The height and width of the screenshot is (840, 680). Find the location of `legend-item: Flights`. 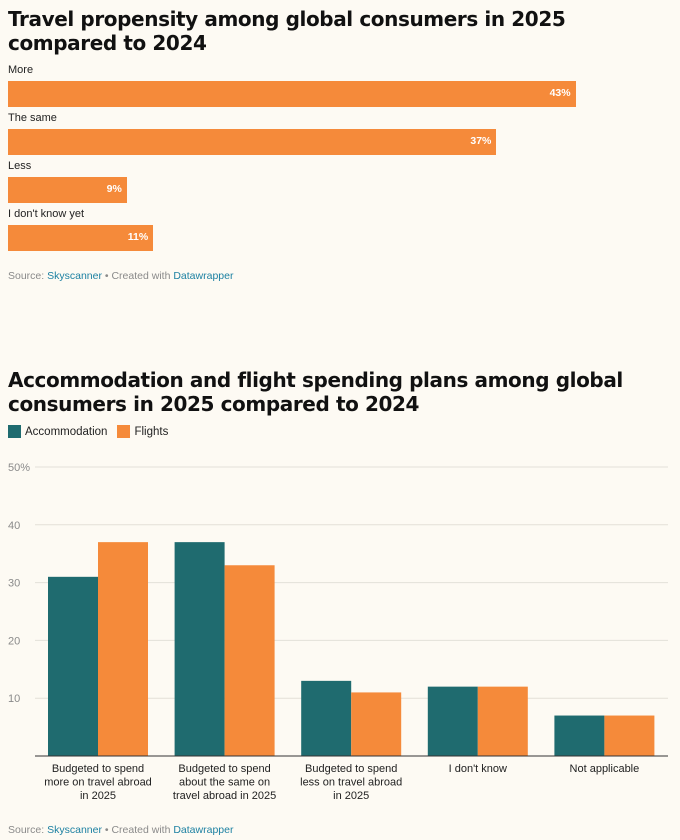

legend-item: Flights is located at coordinates (142, 431).